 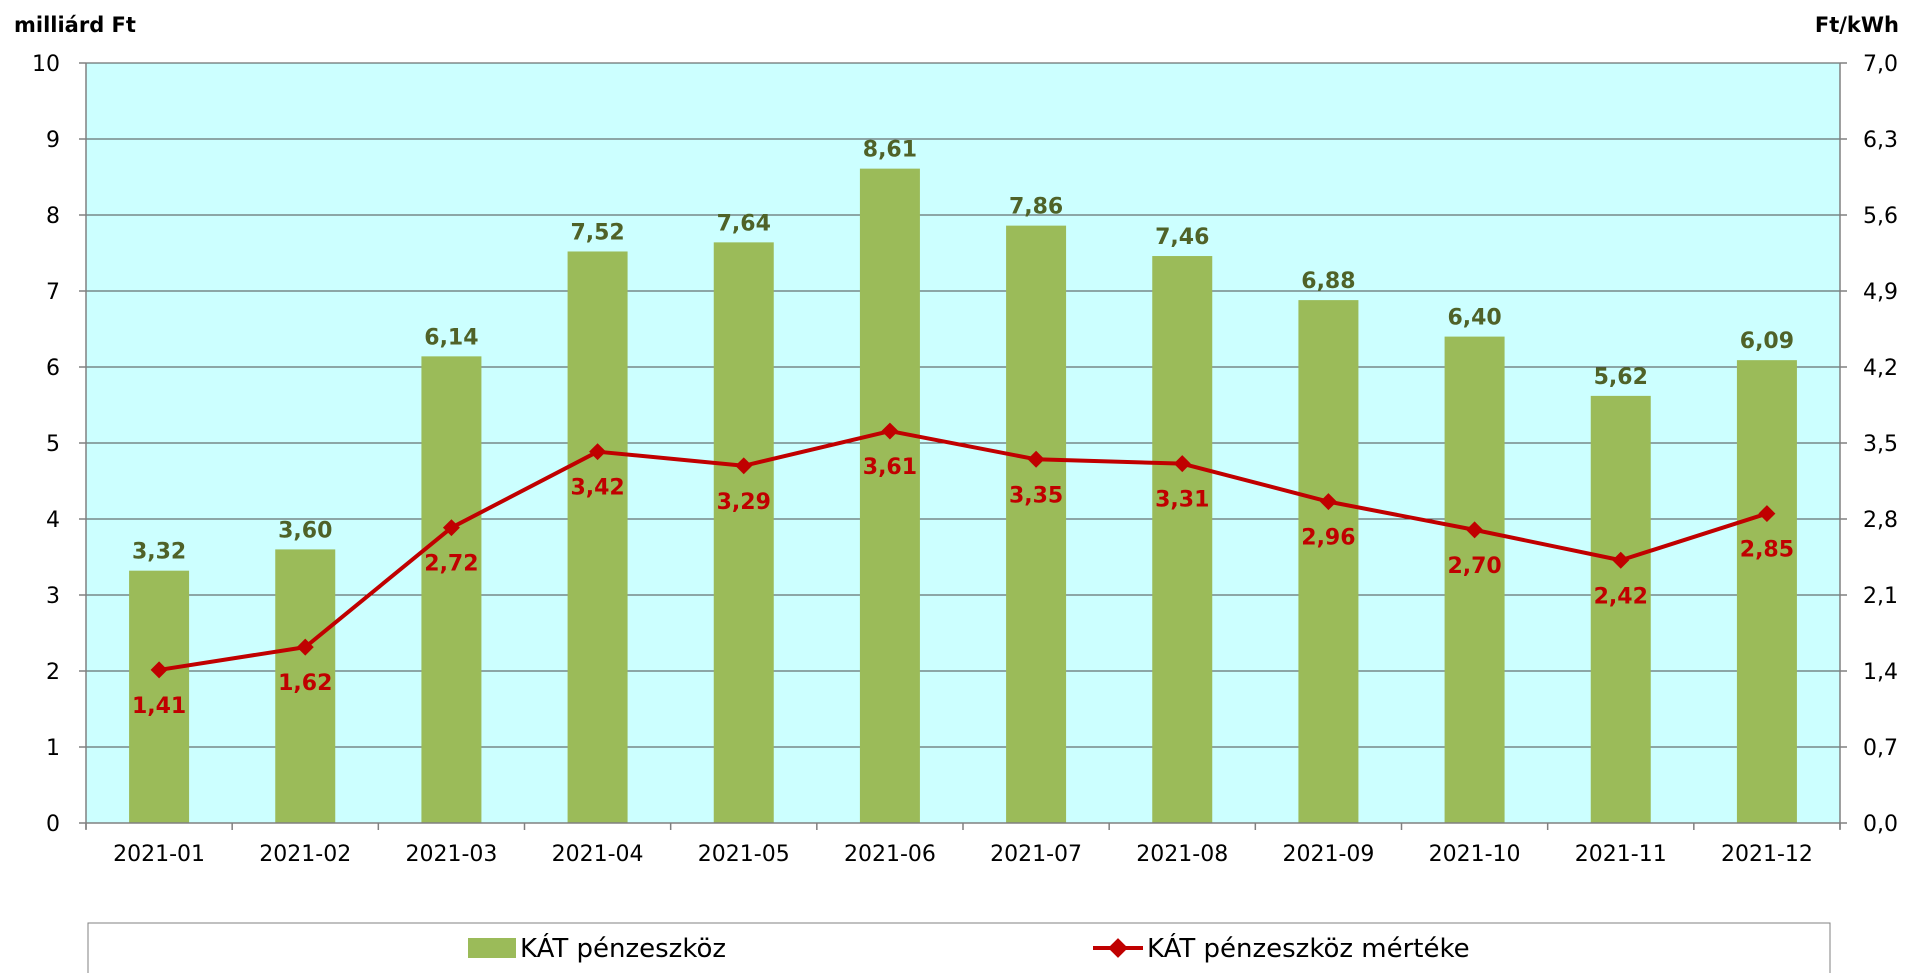 I want to click on left-axis-title: milliárd Ft, so click(x=75, y=25).